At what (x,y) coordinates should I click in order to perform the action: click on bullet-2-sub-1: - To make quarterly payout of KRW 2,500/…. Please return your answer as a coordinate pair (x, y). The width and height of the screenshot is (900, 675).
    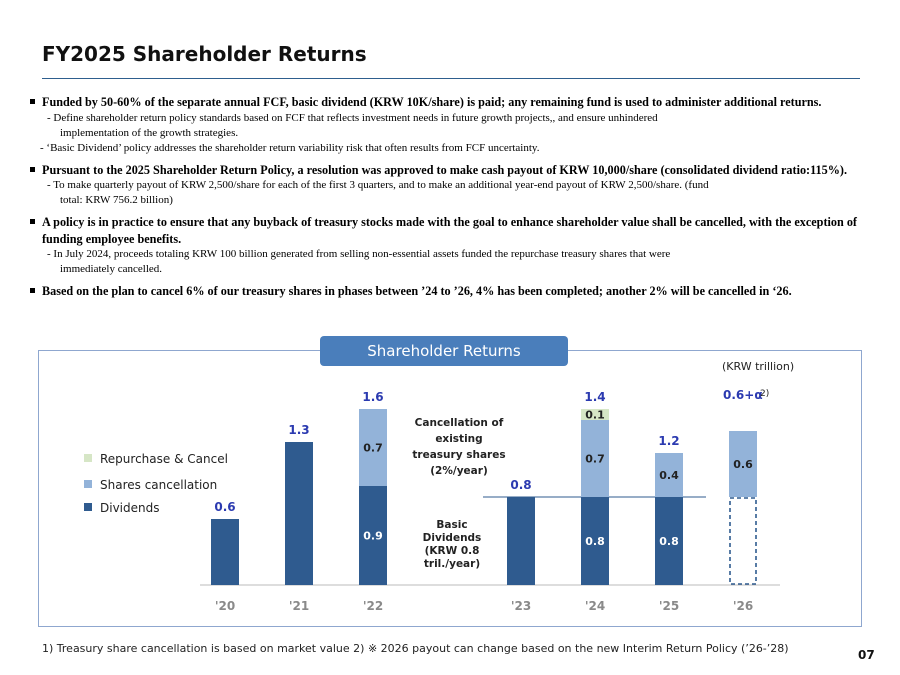
    Looking at the image, I should click on (378, 192).